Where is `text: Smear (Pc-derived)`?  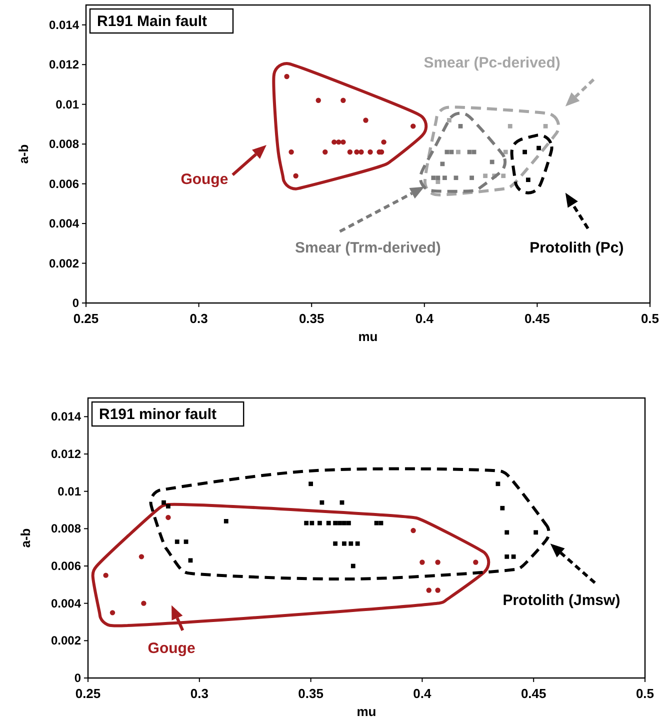
text: Smear (Pc-derived) is located at coordinates (492, 63).